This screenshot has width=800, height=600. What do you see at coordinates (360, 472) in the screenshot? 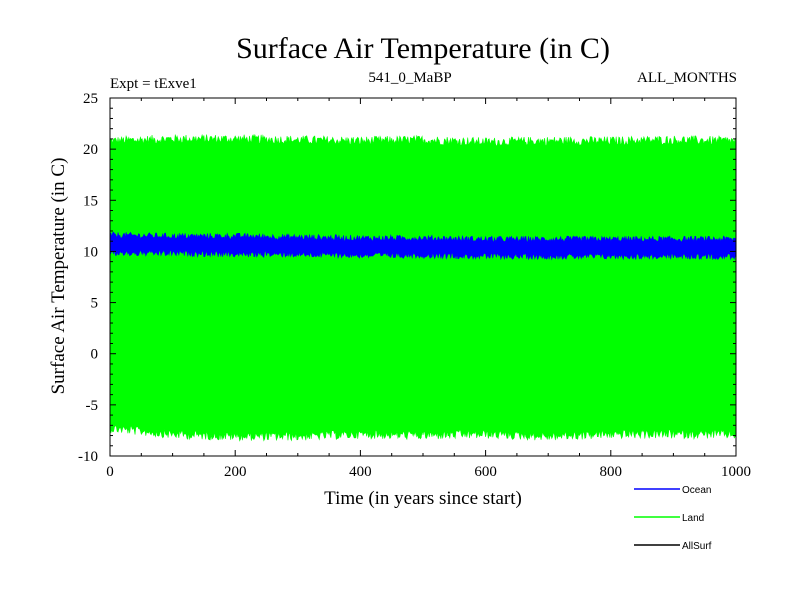
I see `x-tick-label: 400` at bounding box center [360, 472].